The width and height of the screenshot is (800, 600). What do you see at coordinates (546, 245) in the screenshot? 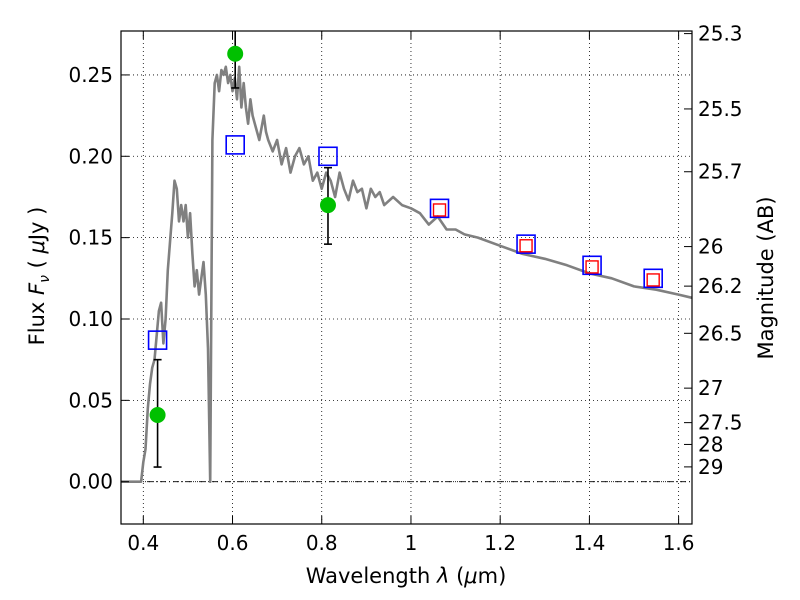
I see `model-red-squares` at bounding box center [546, 245].